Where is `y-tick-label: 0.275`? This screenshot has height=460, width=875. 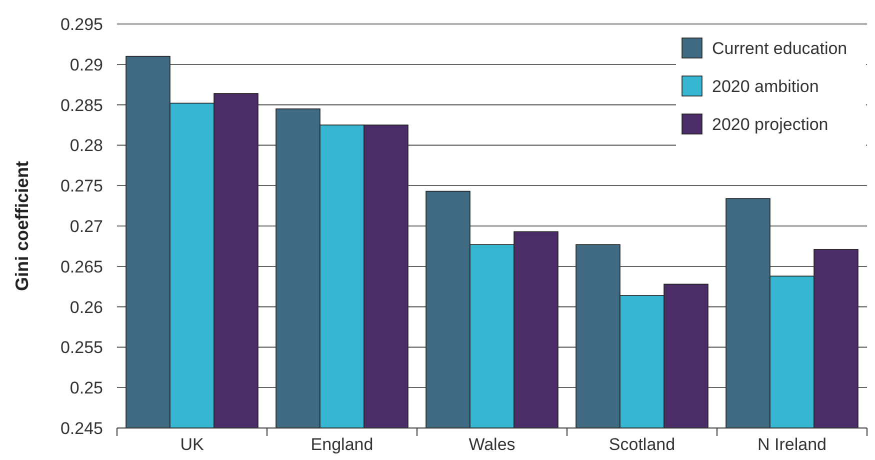 y-tick-label: 0.275 is located at coordinates (81, 186).